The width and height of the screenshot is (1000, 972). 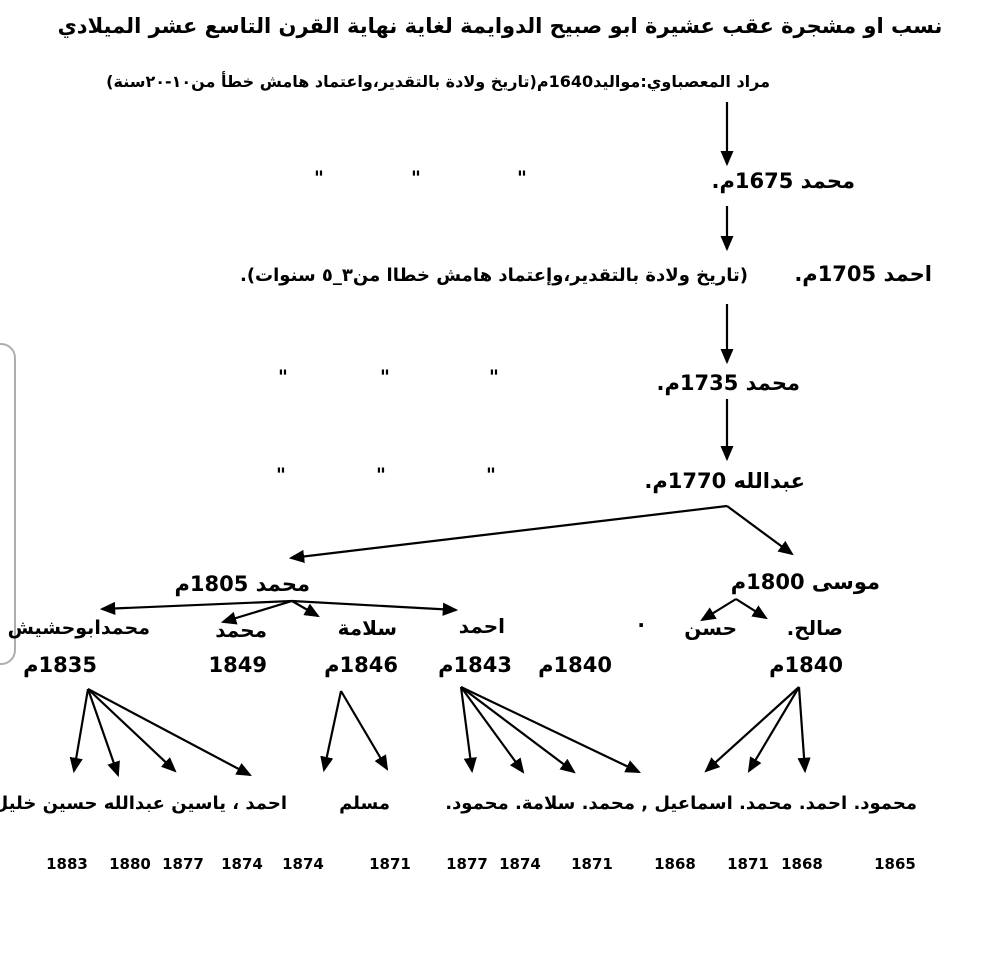 I want to click on bottom-year: 1880, so click(x=130, y=864).